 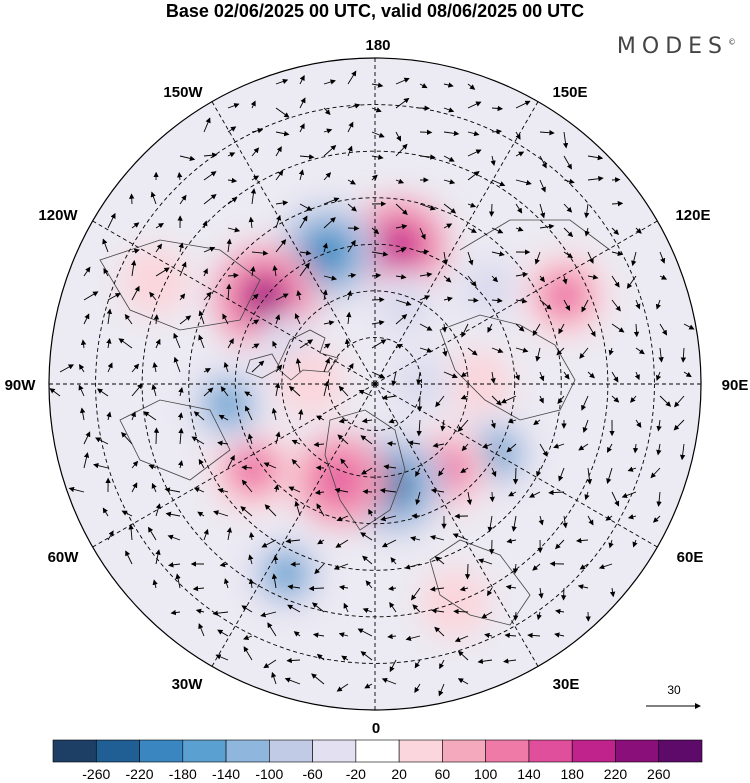 I want to click on colorbar, so click(x=377, y=751).